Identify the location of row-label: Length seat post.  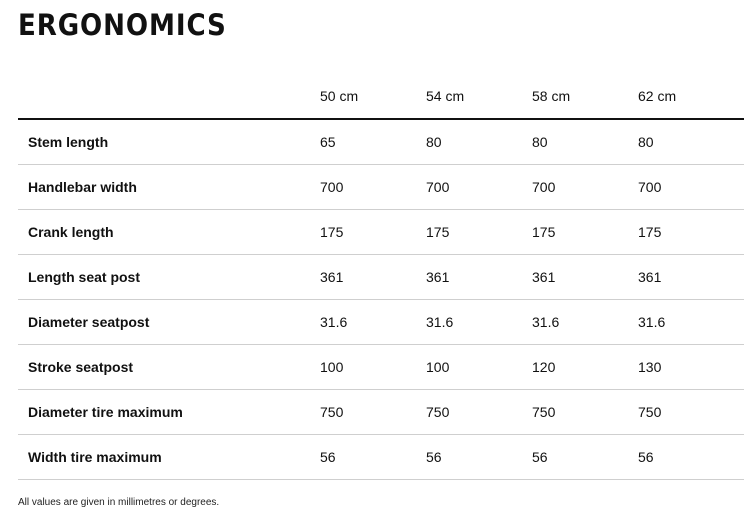
(169, 277).